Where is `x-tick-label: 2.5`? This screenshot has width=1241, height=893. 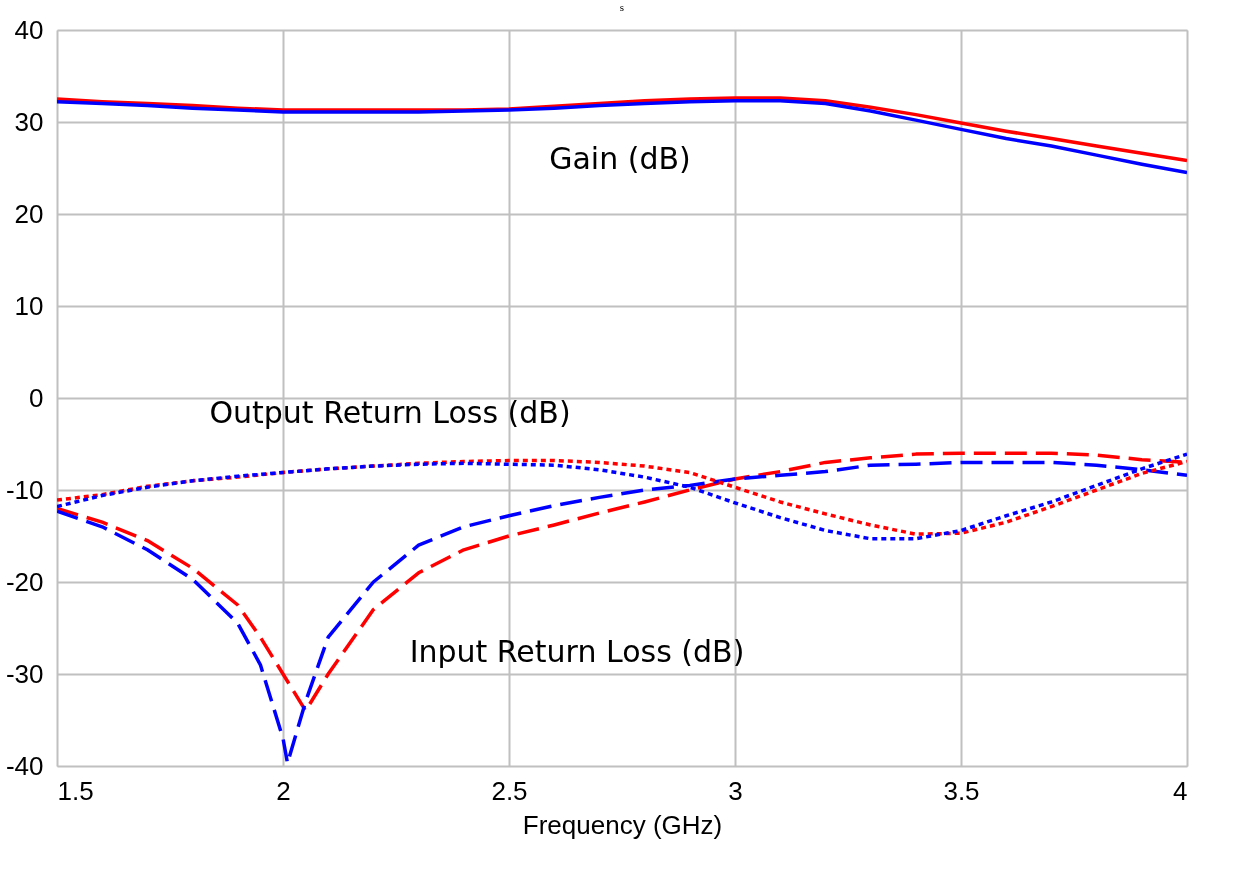 x-tick-label: 2.5 is located at coordinates (509, 790).